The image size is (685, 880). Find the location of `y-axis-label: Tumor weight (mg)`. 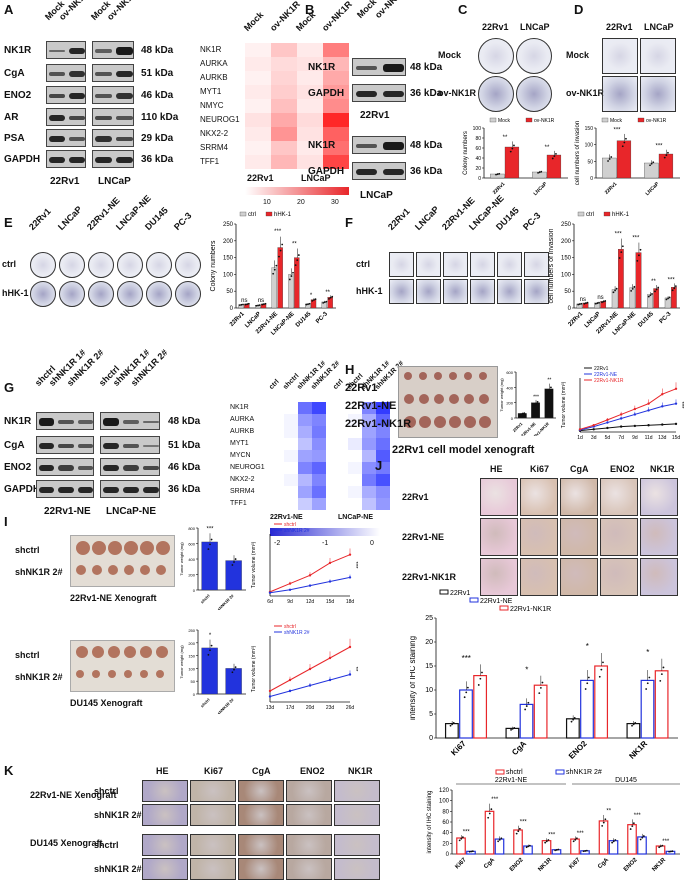

y-axis-label: Tumor weight (mg) is located at coordinates (501, 395).